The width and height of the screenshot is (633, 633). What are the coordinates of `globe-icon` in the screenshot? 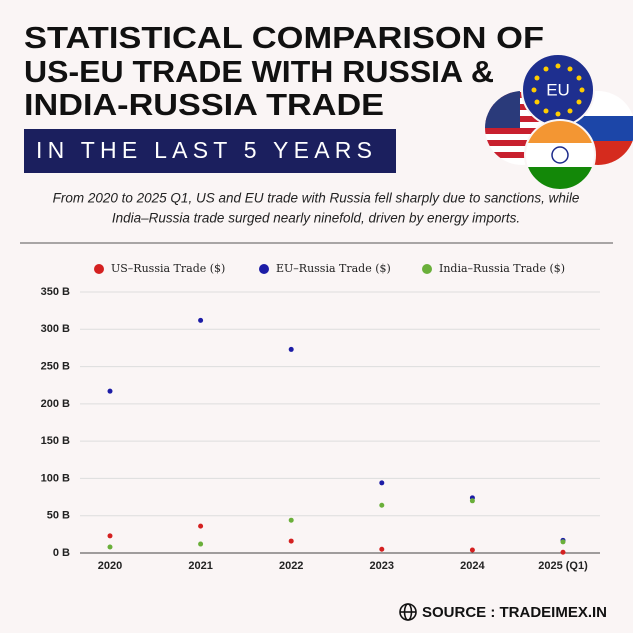 It's located at (408, 612).